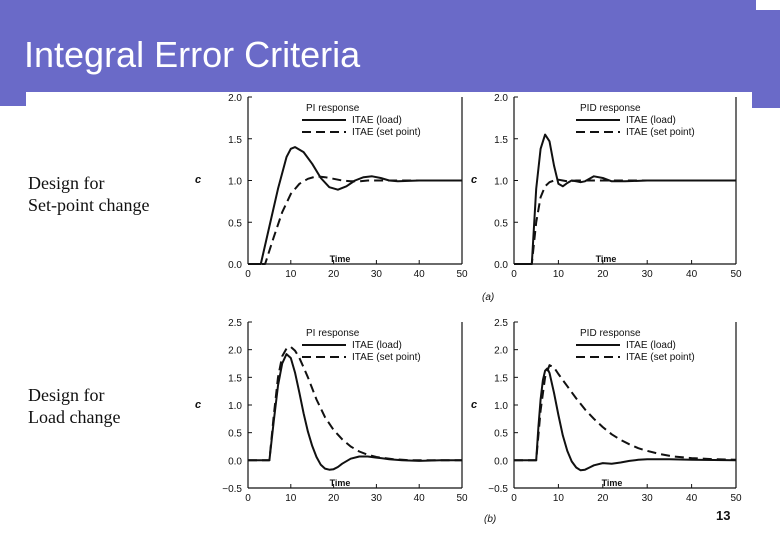  I want to click on slide-number: 13, so click(723, 515).